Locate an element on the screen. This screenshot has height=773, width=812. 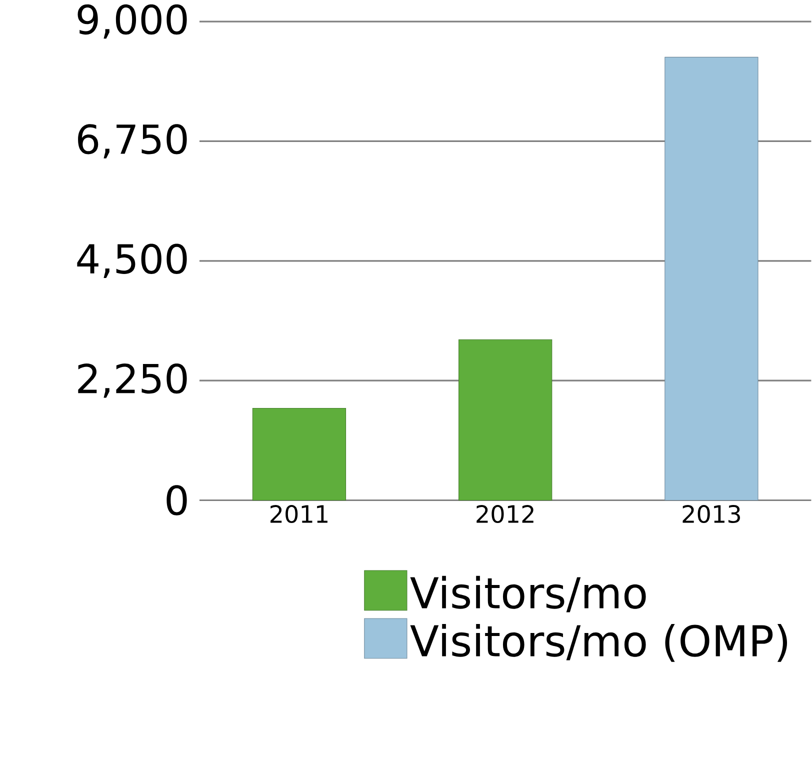
legend-label: Visitors/mo is located at coordinates (528, 594).